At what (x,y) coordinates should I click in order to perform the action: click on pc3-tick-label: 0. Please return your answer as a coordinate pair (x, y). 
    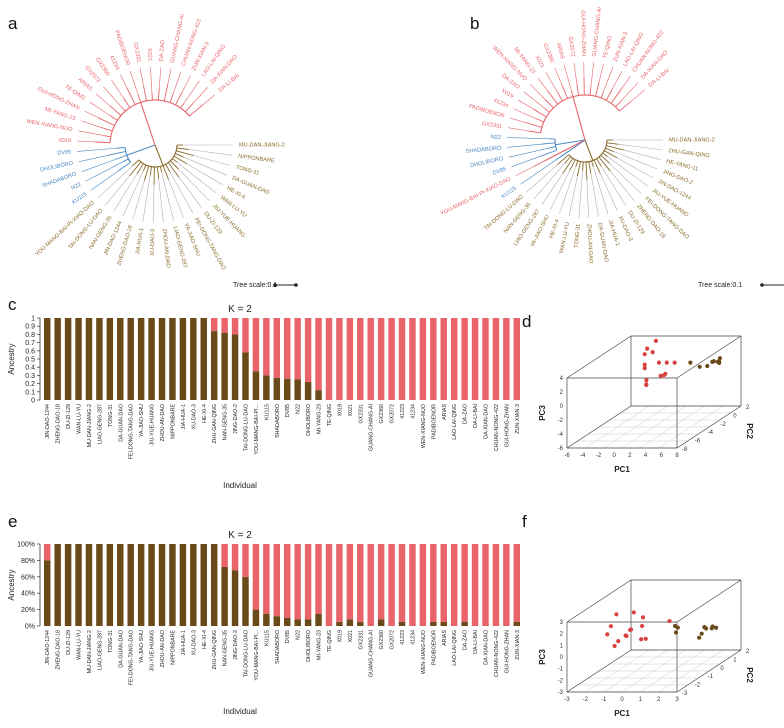
    Looking at the image, I should click on (562, 407).